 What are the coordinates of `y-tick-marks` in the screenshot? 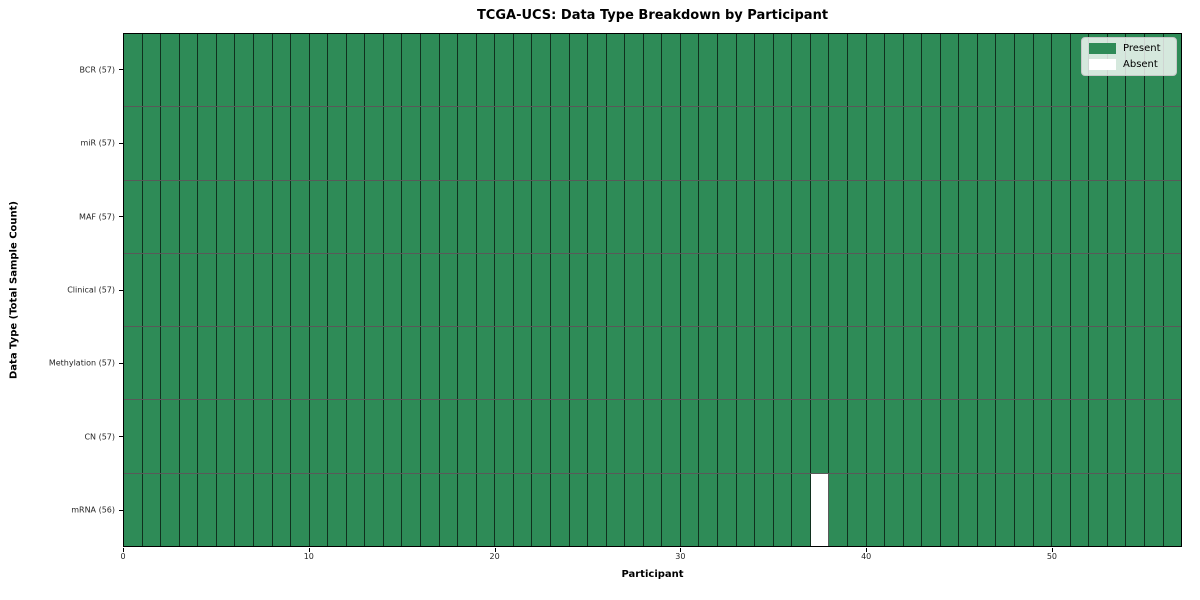 It's located at (121, 290).